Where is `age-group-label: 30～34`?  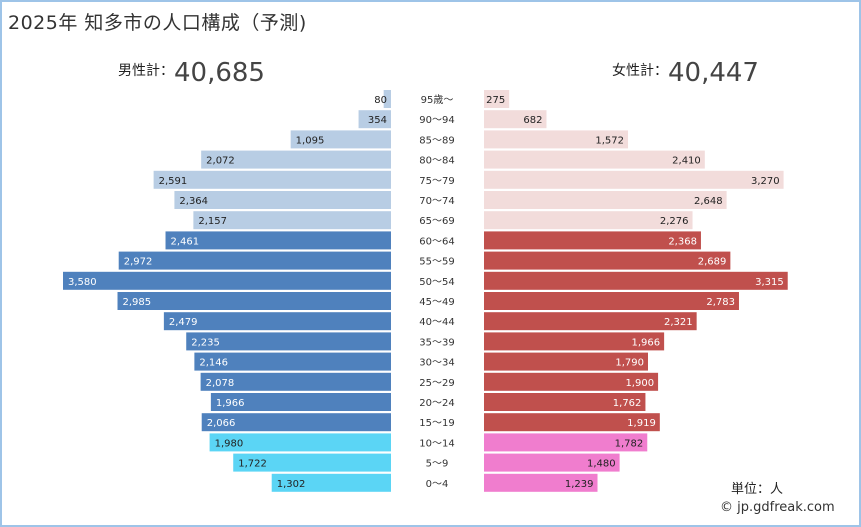 age-group-label: 30～34 is located at coordinates (436, 363).